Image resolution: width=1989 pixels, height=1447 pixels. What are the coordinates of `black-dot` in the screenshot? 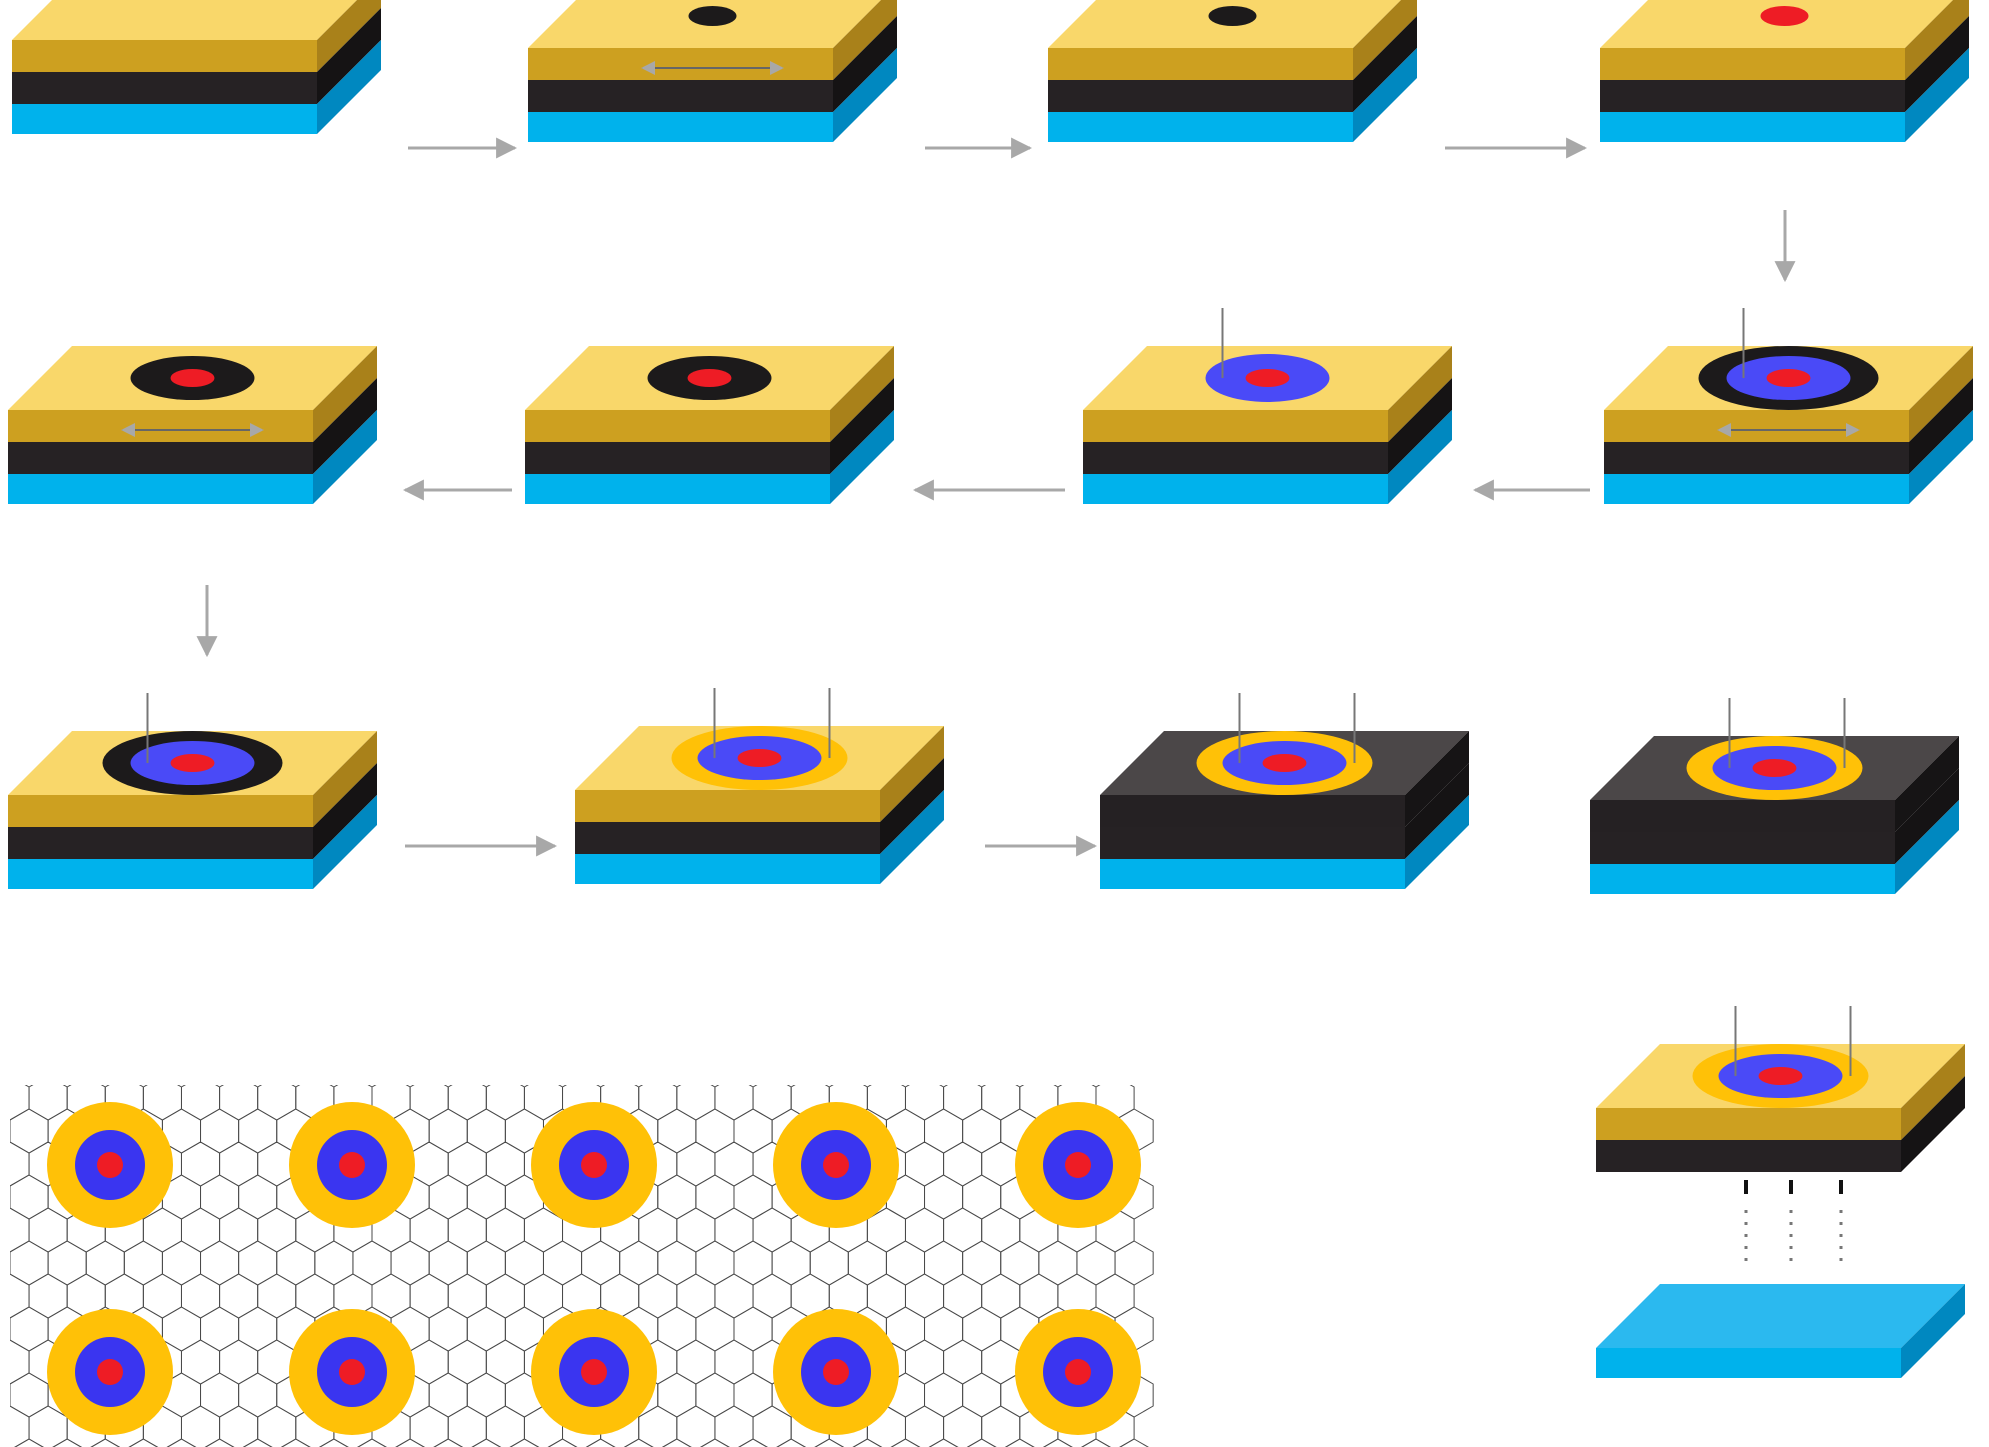 It's located at (1232, 16).